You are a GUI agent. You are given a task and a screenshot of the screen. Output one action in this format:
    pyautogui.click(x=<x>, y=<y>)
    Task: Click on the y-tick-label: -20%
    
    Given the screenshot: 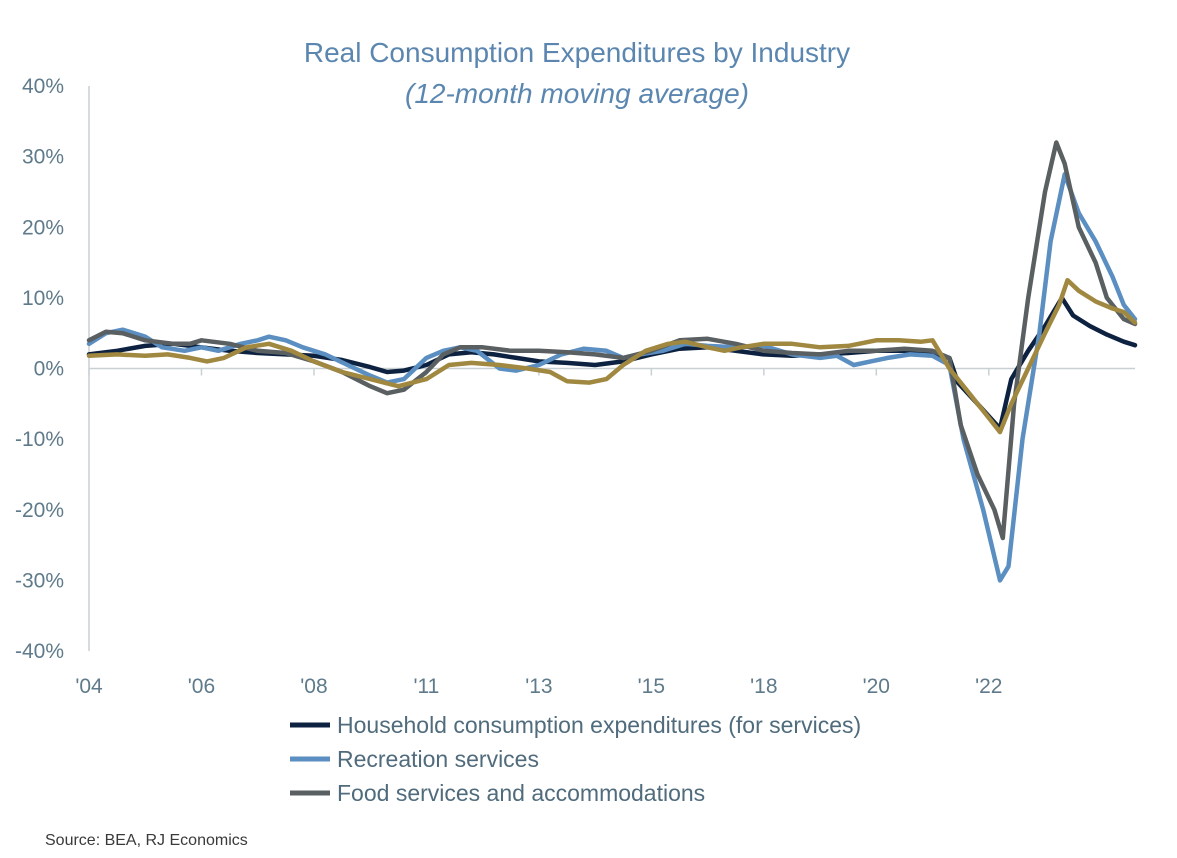 What is the action you would take?
    pyautogui.click(x=39, y=510)
    